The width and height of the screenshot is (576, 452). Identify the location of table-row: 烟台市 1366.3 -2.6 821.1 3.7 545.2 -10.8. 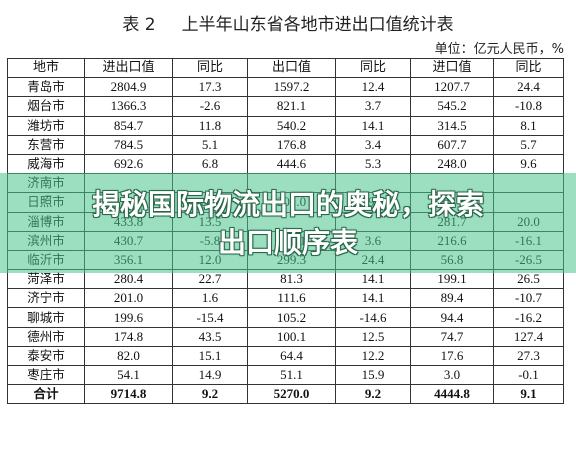
(285, 106).